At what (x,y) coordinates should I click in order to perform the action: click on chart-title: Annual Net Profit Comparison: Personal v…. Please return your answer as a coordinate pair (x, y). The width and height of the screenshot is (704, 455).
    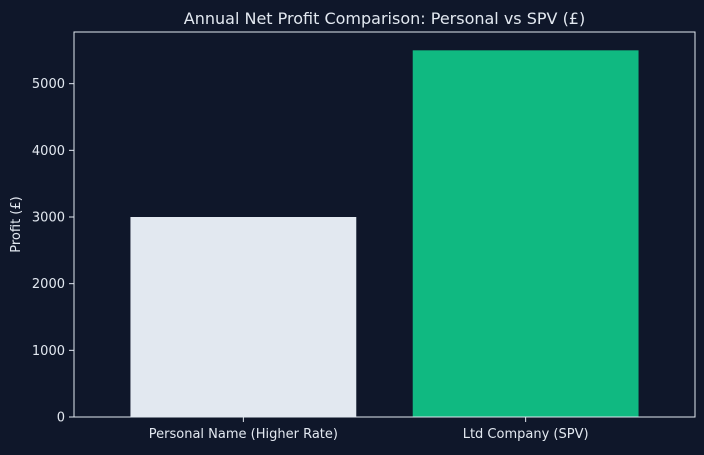
    Looking at the image, I should click on (384, 18).